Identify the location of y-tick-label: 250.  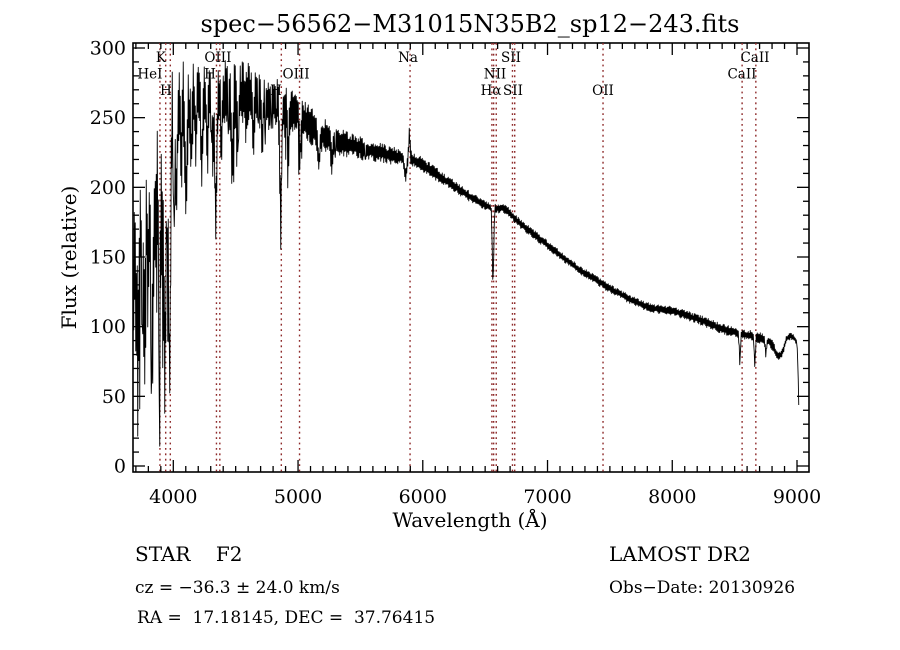
(108, 118).